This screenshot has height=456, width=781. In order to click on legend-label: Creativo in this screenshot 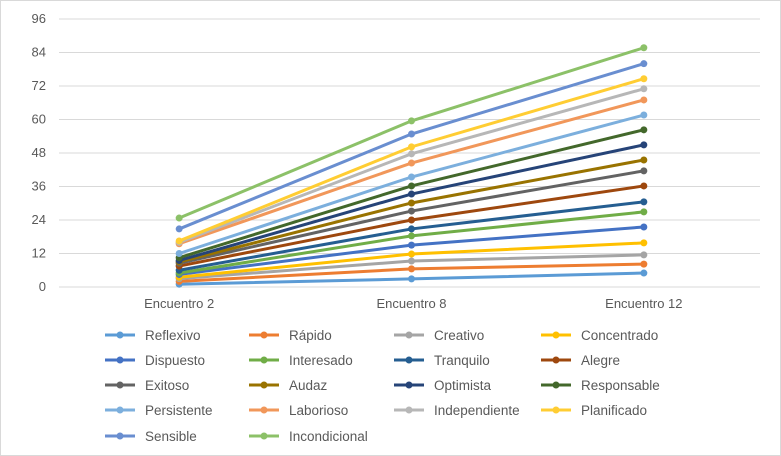, I will do `click(459, 335)`.